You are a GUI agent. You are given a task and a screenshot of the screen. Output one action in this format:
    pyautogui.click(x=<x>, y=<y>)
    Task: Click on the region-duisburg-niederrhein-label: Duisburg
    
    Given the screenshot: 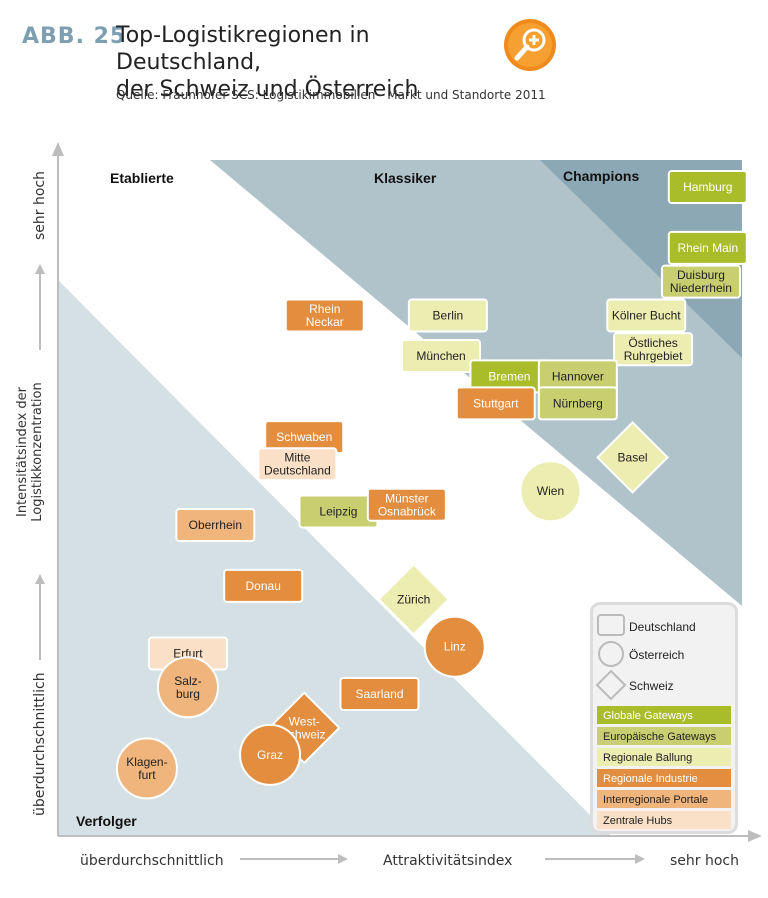 What is the action you would take?
    pyautogui.click(x=701, y=275)
    